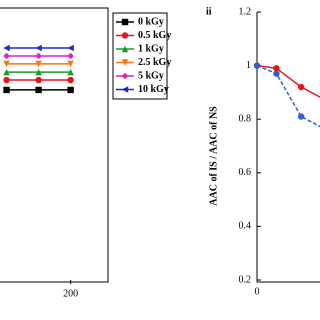 Image resolution: width=320 pixels, height=320 pixels. Describe the element at coordinates (151, 21) in the screenshot. I see `legend-label: 0 kGy` at that location.